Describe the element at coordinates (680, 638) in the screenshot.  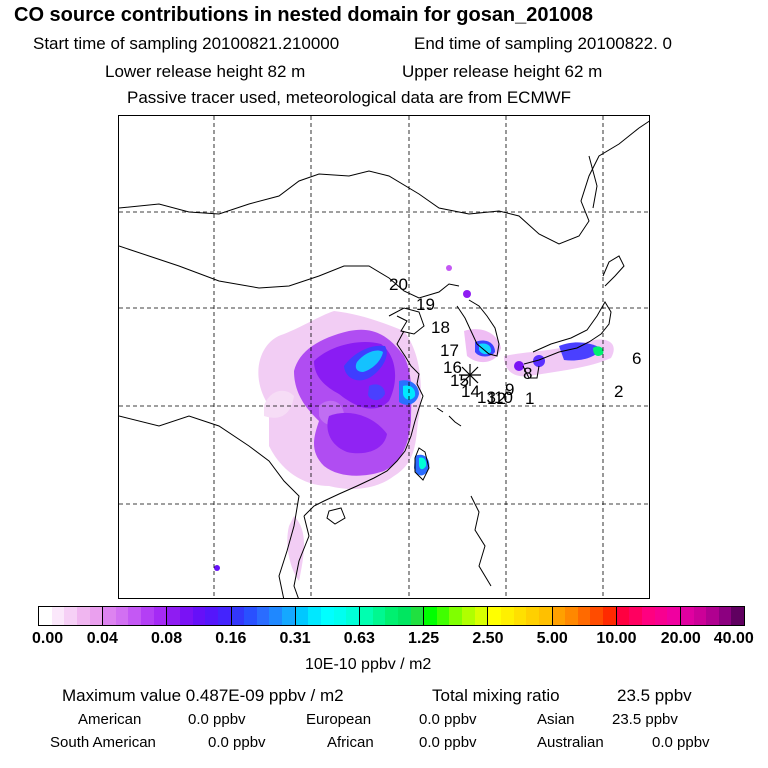
I see `color-scale-tick: 20.00` at that location.